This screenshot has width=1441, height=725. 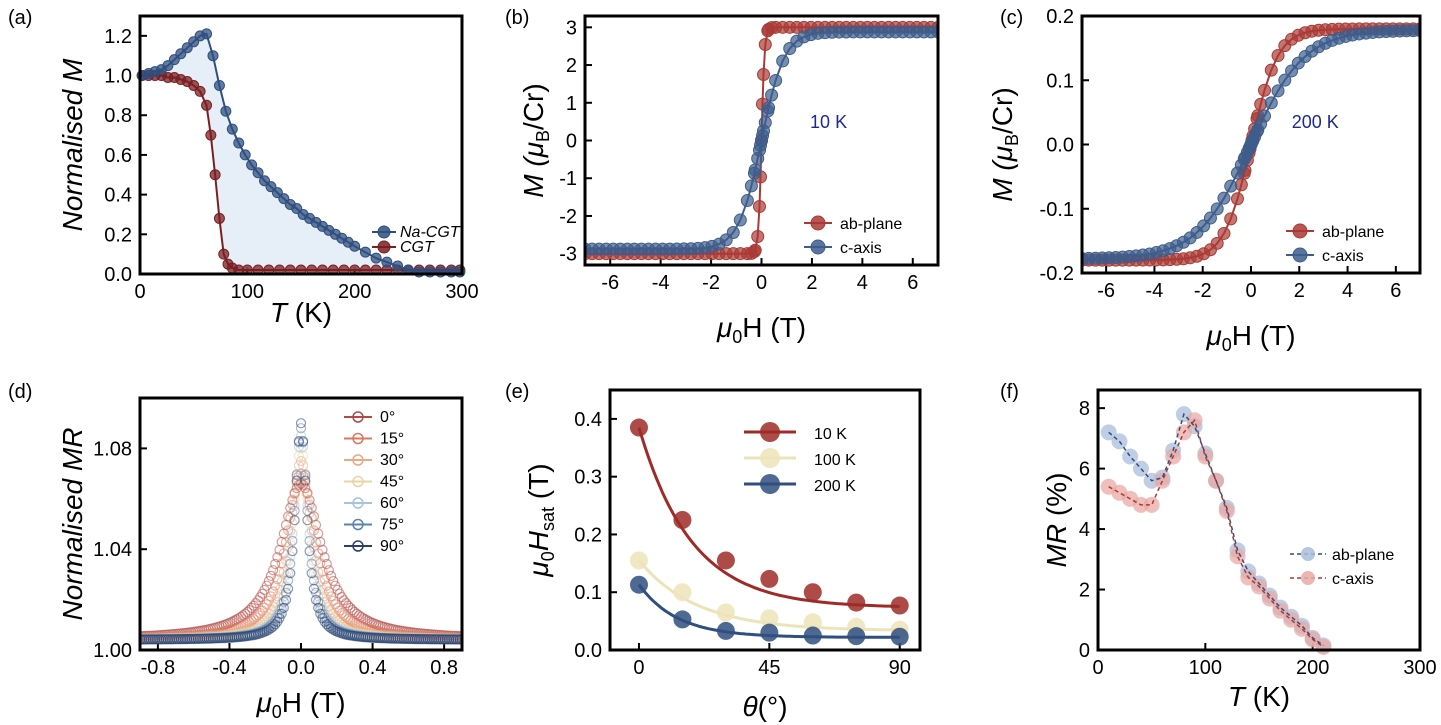 I want to click on x-tick-label: 0, so click(x=761, y=283).